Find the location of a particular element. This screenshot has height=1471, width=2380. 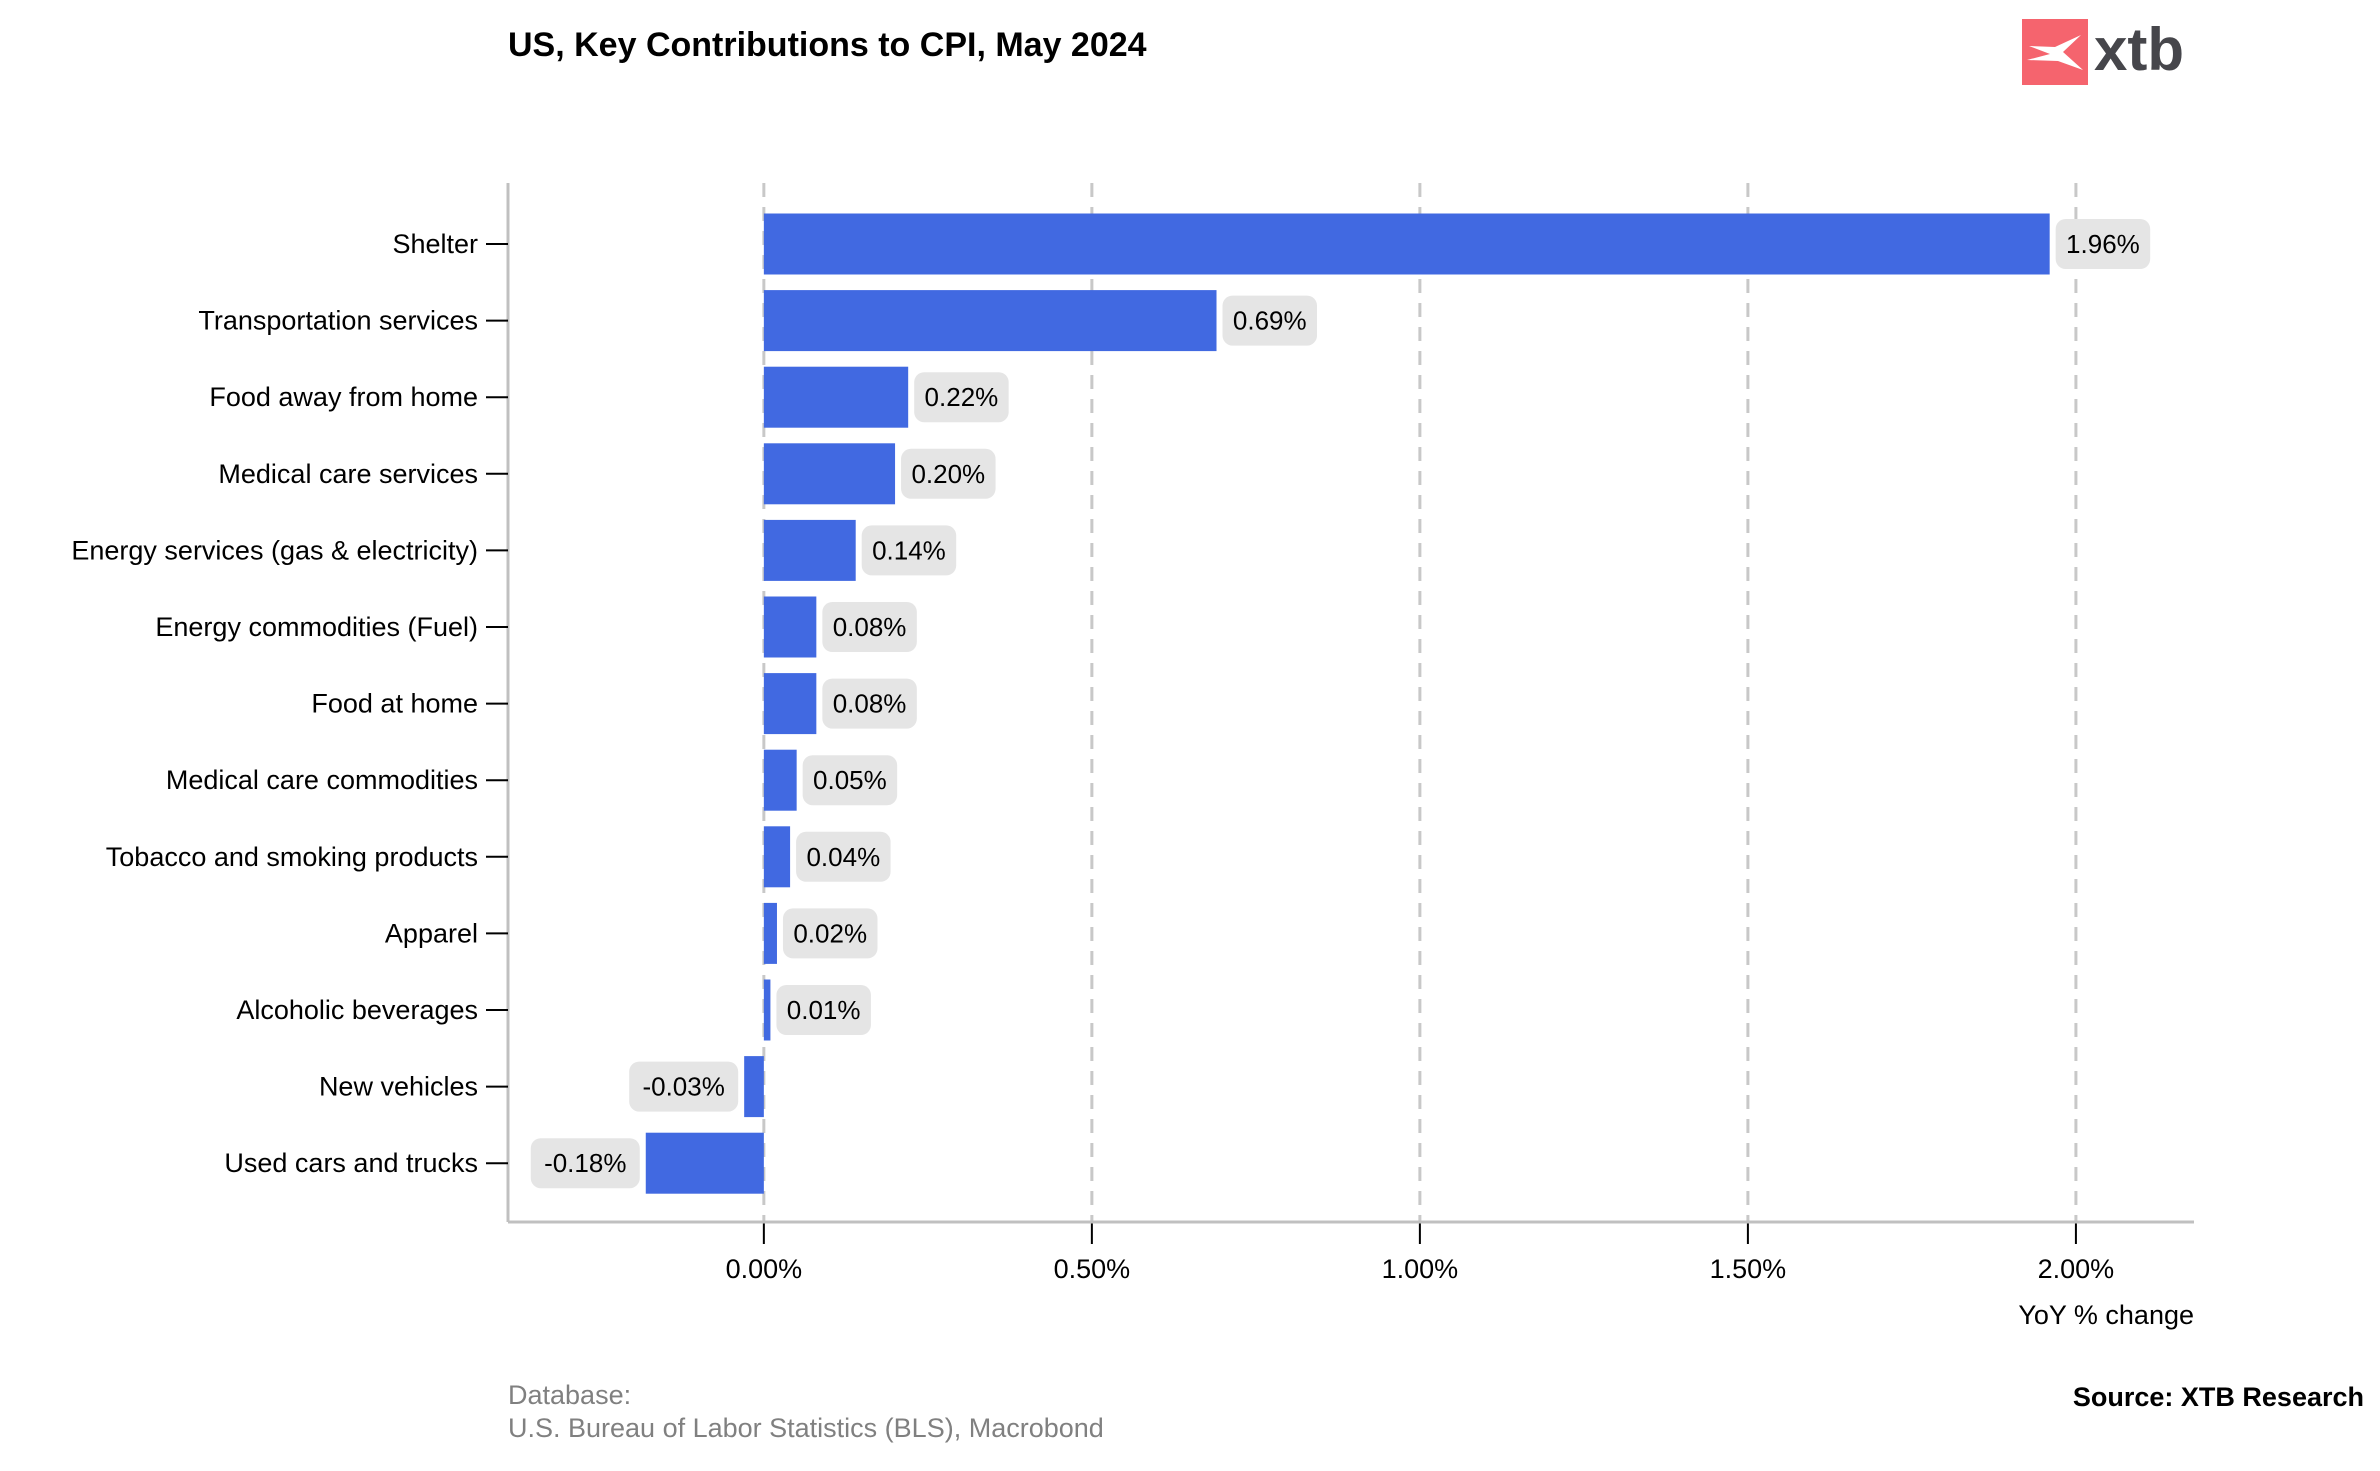

source-note: Source: XTB Research is located at coordinates (2218, 1397).